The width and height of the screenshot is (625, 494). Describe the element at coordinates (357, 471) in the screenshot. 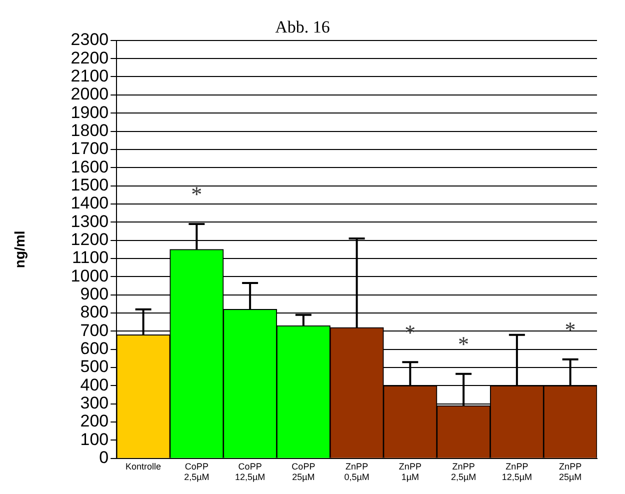

I see `x-tick-label: ZnPP 0,5µM` at that location.